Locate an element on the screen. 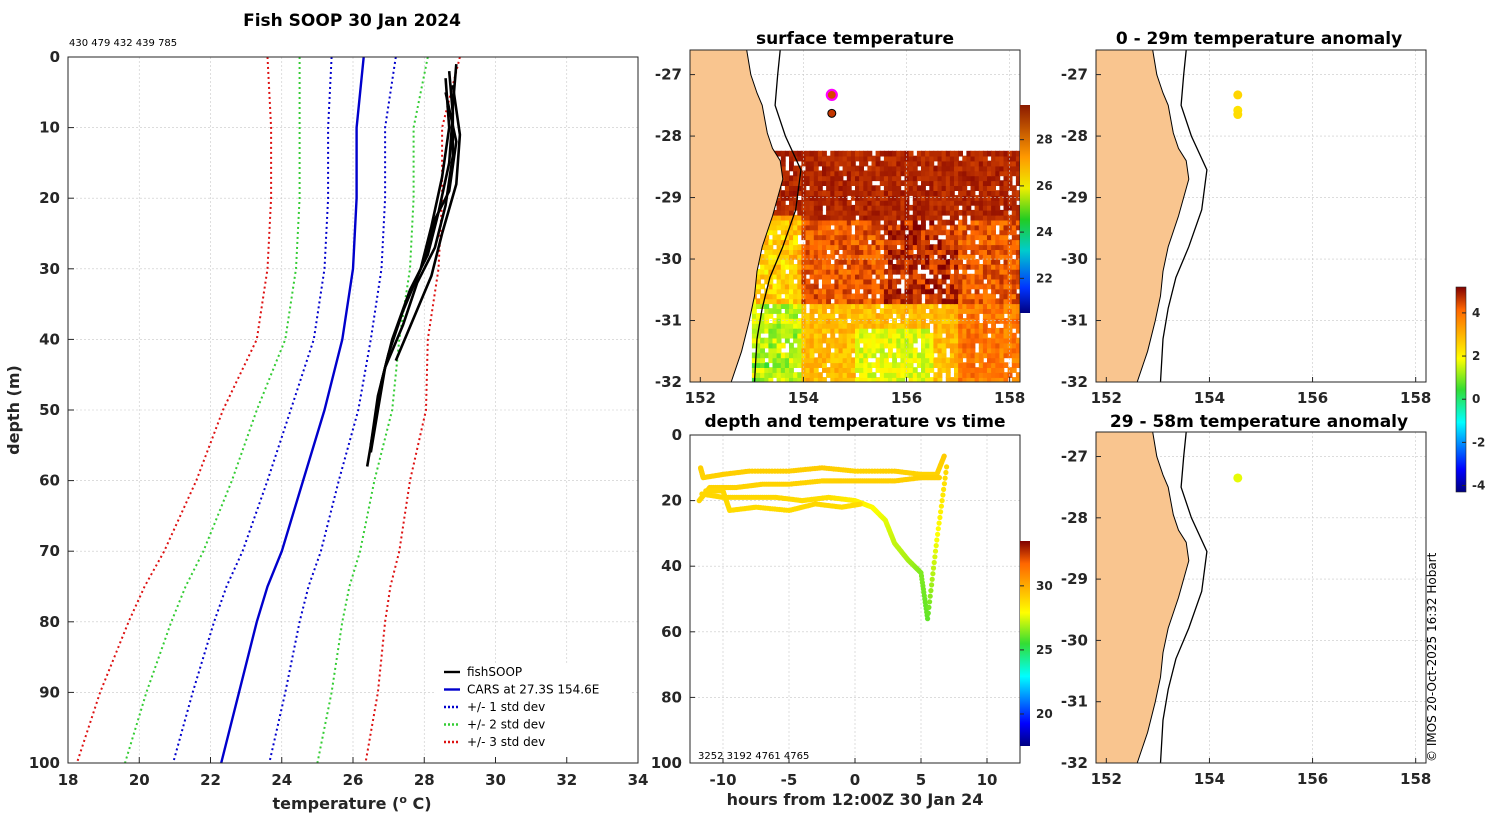 The width and height of the screenshot is (1500, 820). sst-tick-labels: 152 154 156 158-27-28-29-30-31-32 is located at coordinates (840, 236).